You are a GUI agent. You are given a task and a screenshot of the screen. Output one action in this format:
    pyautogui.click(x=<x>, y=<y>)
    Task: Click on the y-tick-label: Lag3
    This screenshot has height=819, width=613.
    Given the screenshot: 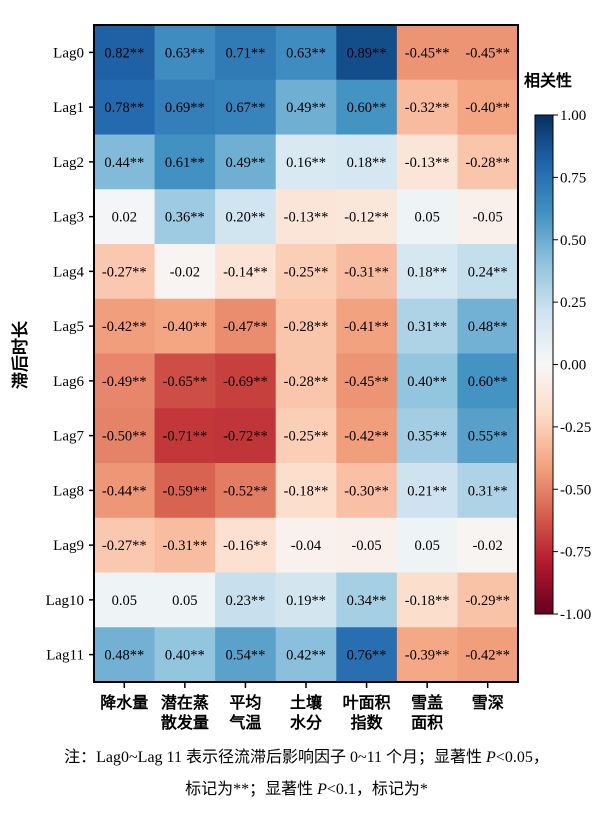 What is the action you would take?
    pyautogui.click(x=68, y=218)
    